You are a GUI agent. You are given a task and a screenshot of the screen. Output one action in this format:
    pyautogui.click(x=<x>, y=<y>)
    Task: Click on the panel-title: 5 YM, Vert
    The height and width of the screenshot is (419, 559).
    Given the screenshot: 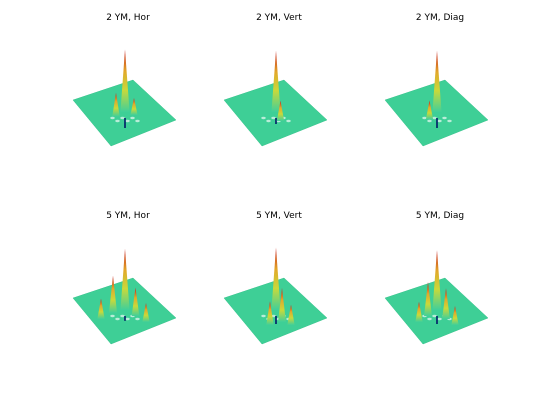 What is the action you would take?
    pyautogui.click(x=279, y=216)
    